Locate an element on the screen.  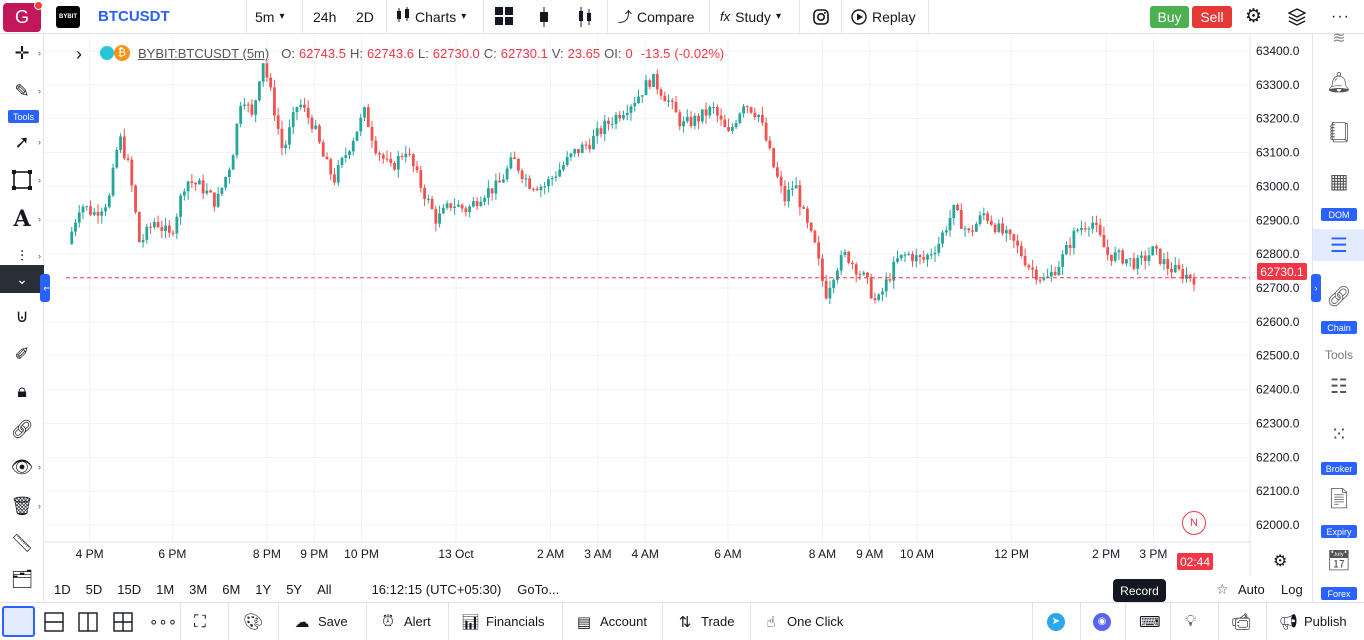
split-v-layout-button is located at coordinates (88, 621).